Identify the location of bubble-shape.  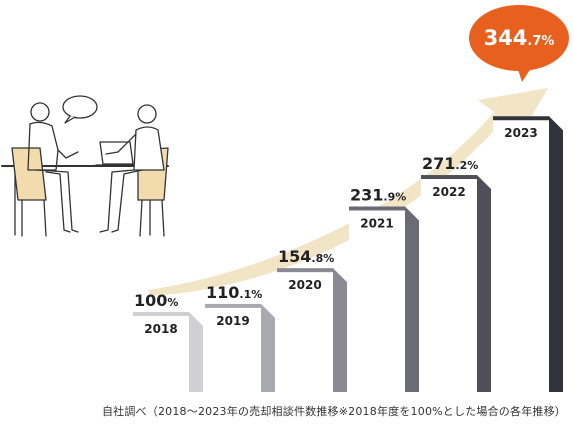
(519, 38).